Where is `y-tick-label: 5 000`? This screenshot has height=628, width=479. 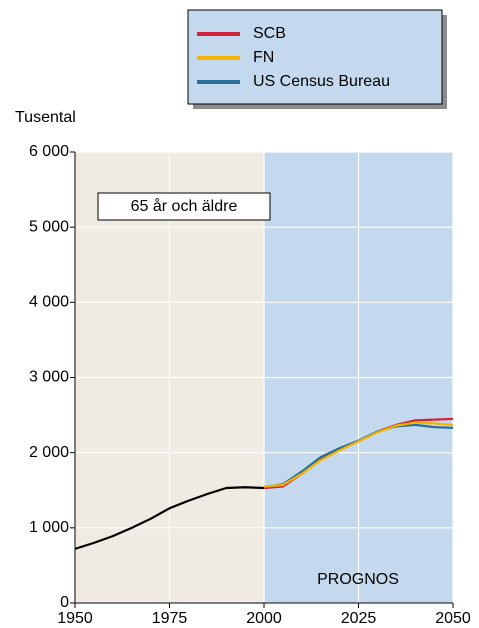
y-tick-label: 5 000 is located at coordinates (49, 226).